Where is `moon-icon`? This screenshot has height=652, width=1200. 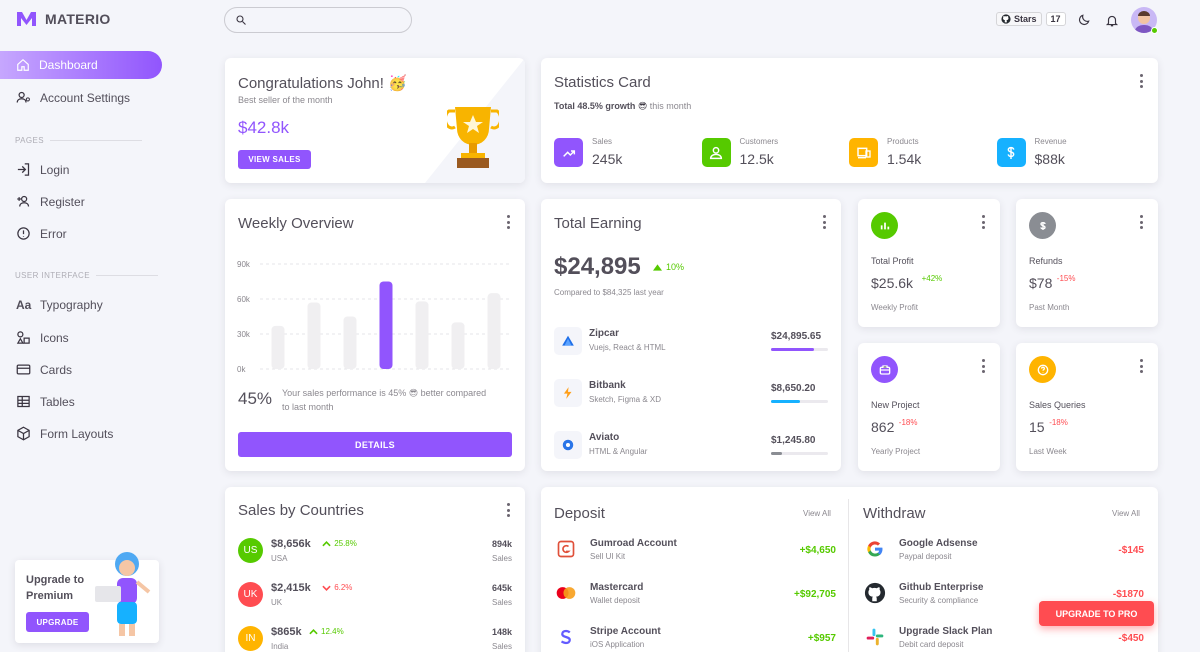 moon-icon is located at coordinates (1084, 20).